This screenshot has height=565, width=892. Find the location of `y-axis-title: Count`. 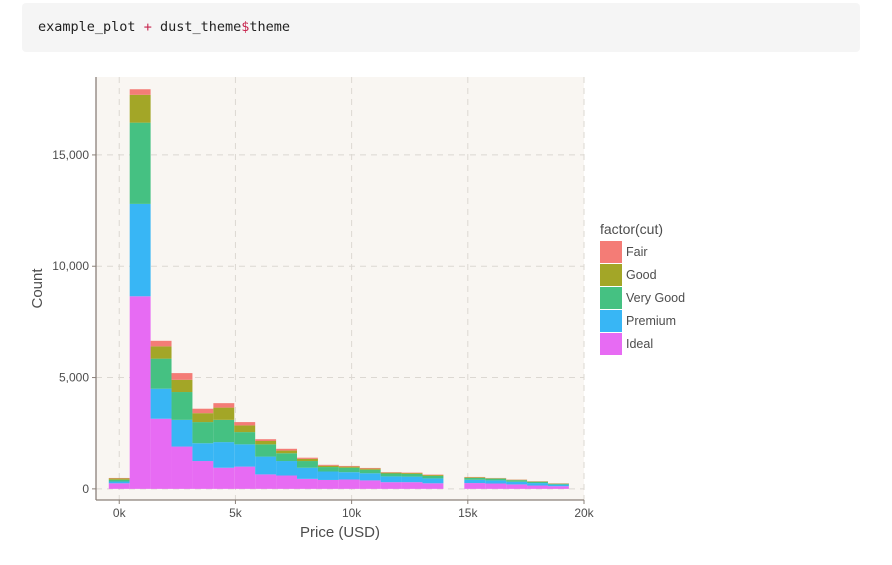

y-axis-title: Count is located at coordinates (37, 288).